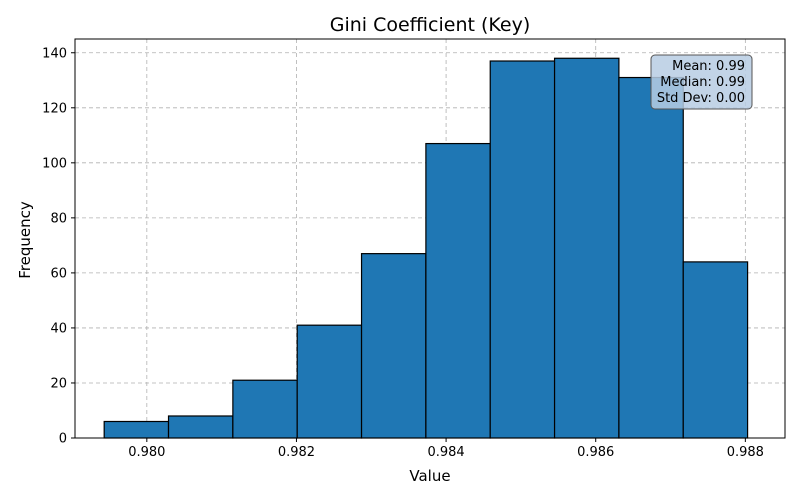 This screenshot has width=800, height=500. Describe the element at coordinates (58, 218) in the screenshot. I see `y-tick-label: 80` at that location.